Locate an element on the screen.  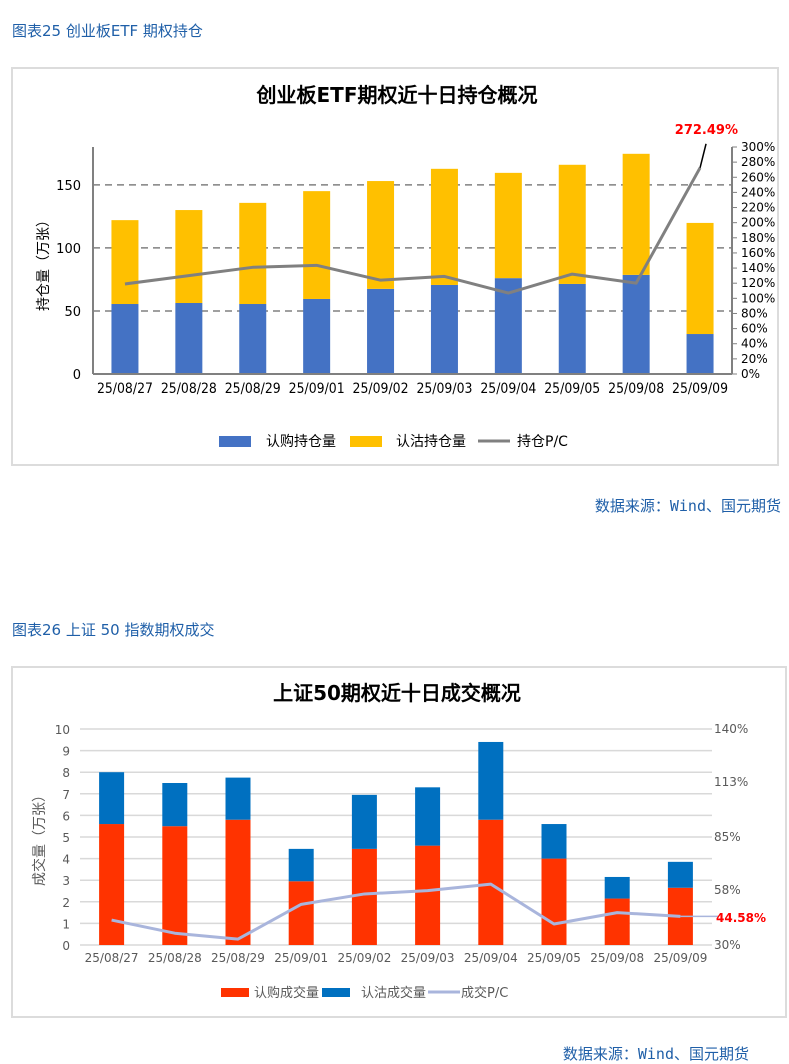
chart-2-y-axis-label: 成交量（万张） is located at coordinates (39, 837).